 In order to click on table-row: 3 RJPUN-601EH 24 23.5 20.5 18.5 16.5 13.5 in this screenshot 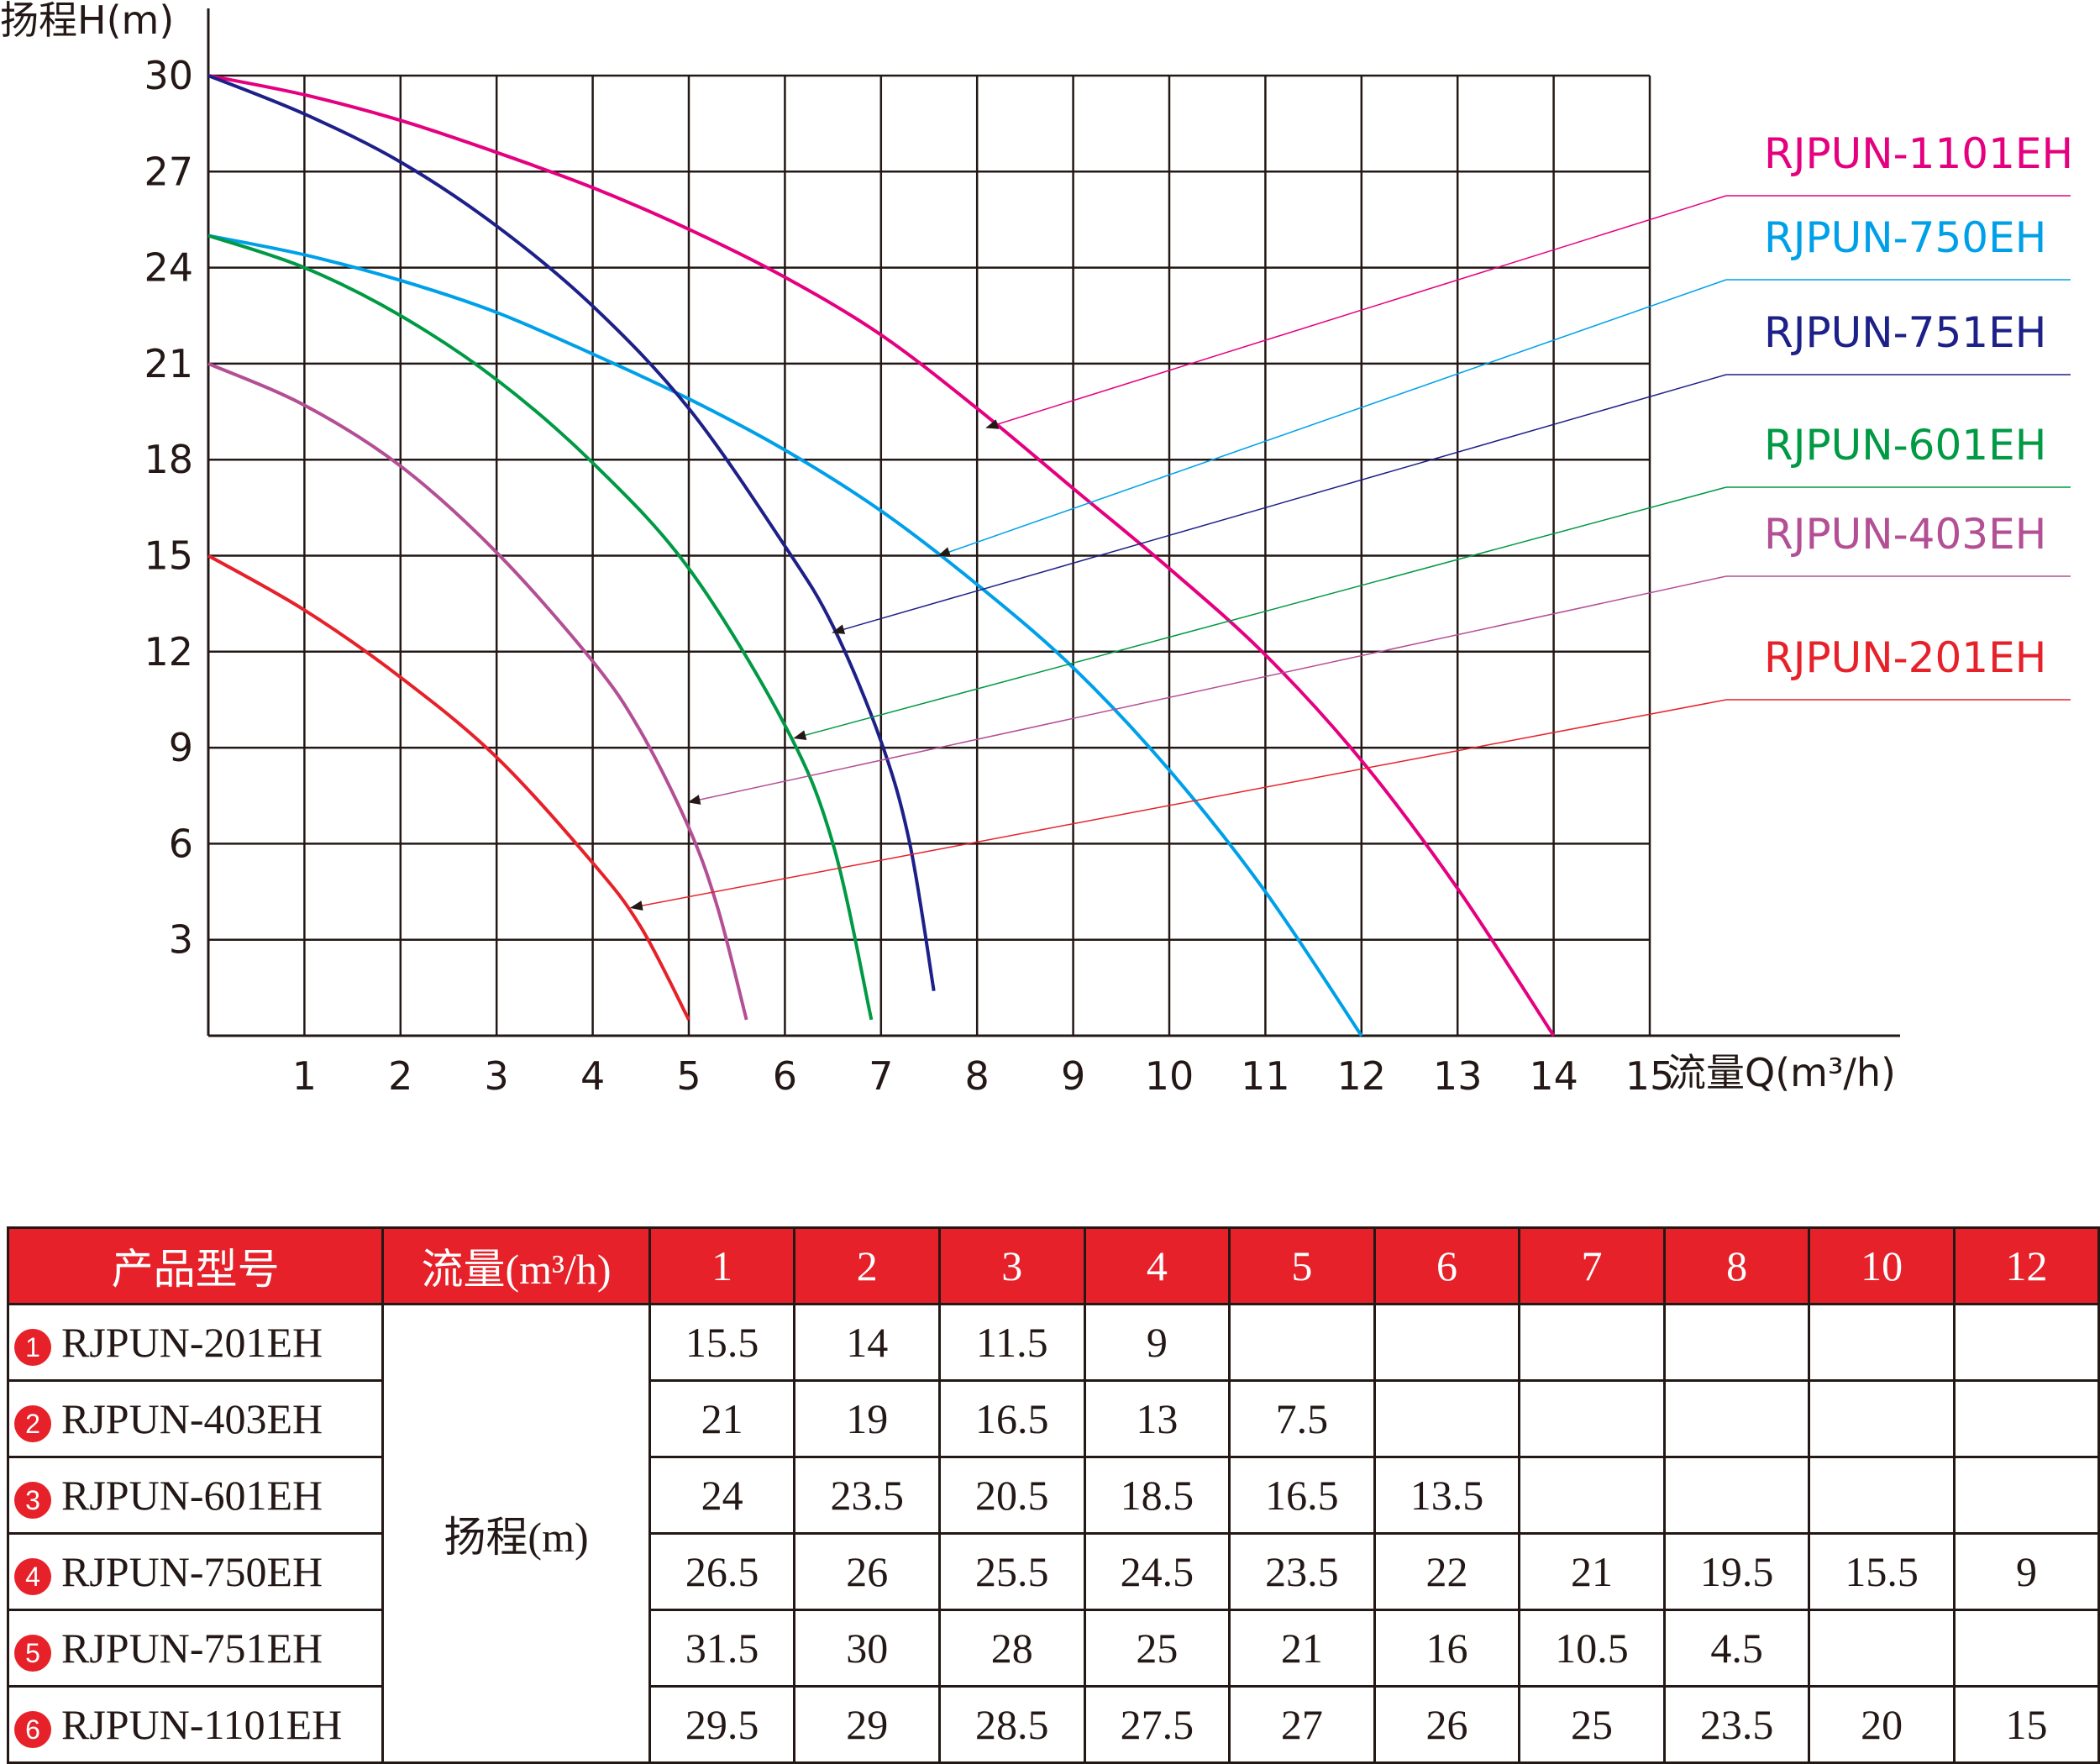, I will do `click(1053, 1495)`.